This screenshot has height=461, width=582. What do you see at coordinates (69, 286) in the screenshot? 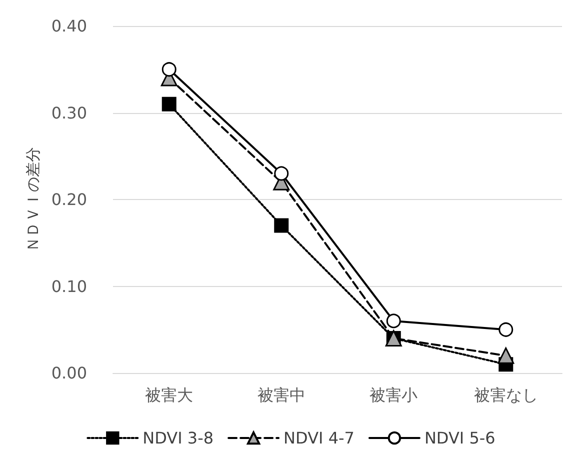
I see `y-tick-label: 0.10` at bounding box center [69, 286].